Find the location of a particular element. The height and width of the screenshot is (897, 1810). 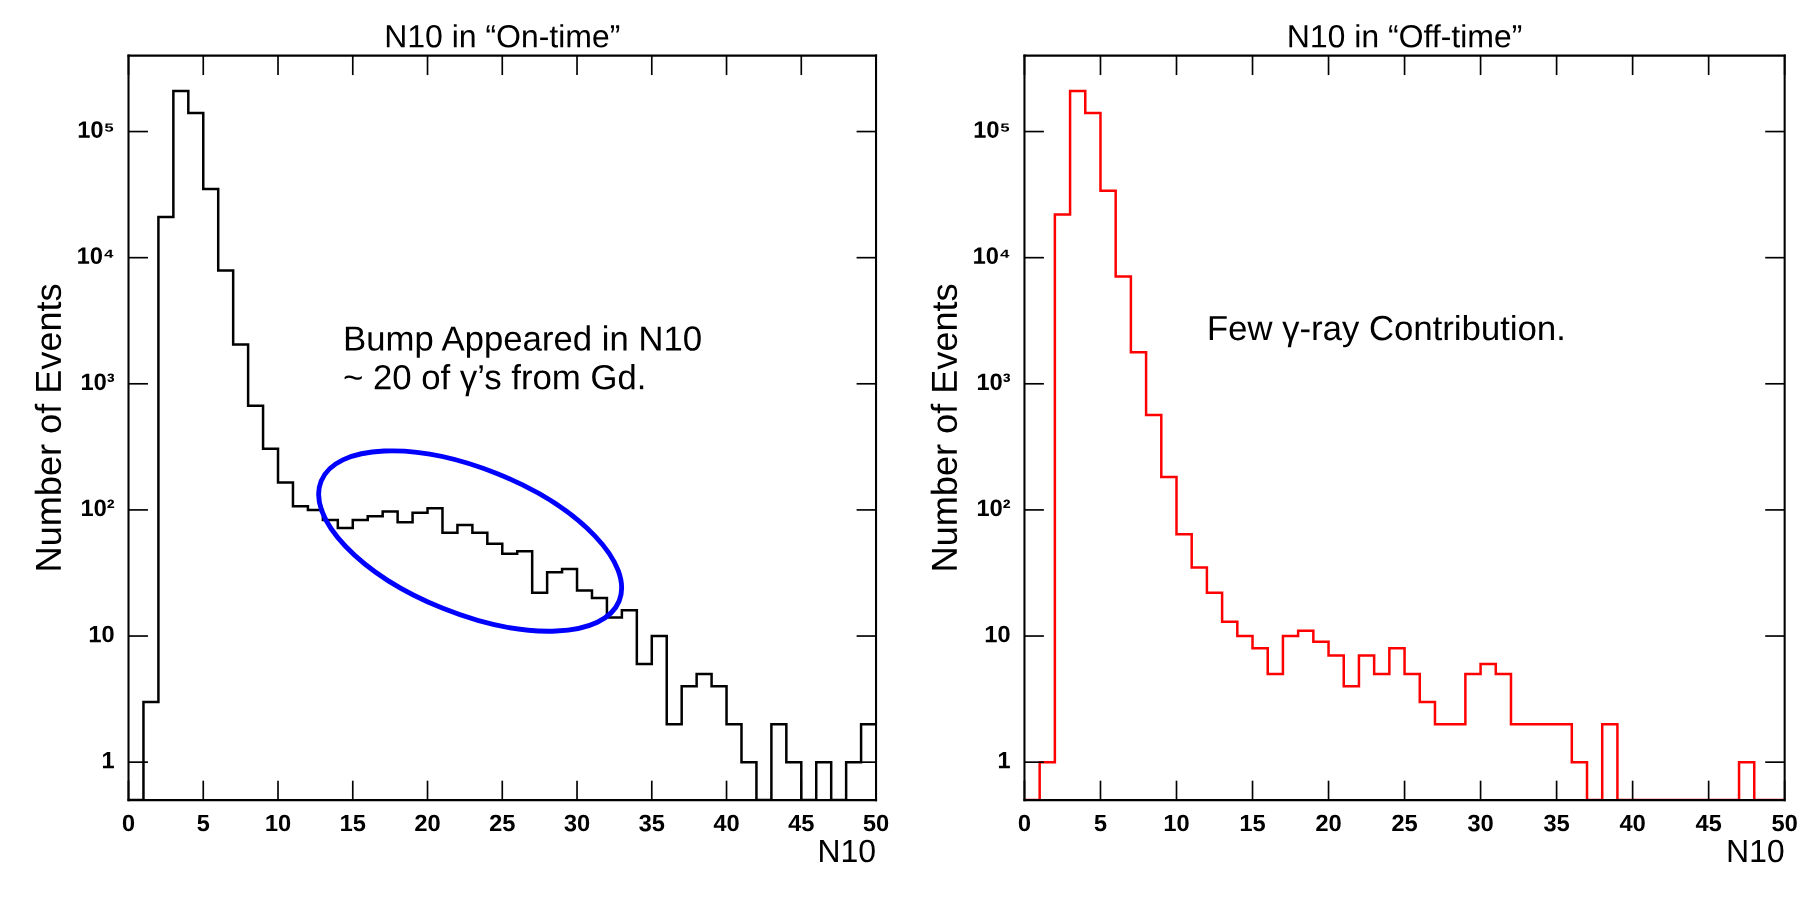

chart-title: N10 in “Off-time” is located at coordinates (1405, 36).